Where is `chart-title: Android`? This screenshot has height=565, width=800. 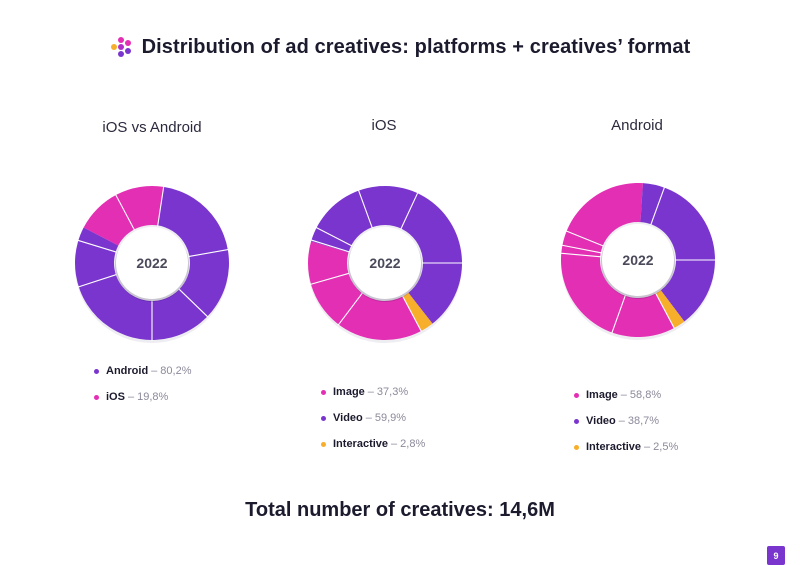
chart-title: Android is located at coordinates (637, 125).